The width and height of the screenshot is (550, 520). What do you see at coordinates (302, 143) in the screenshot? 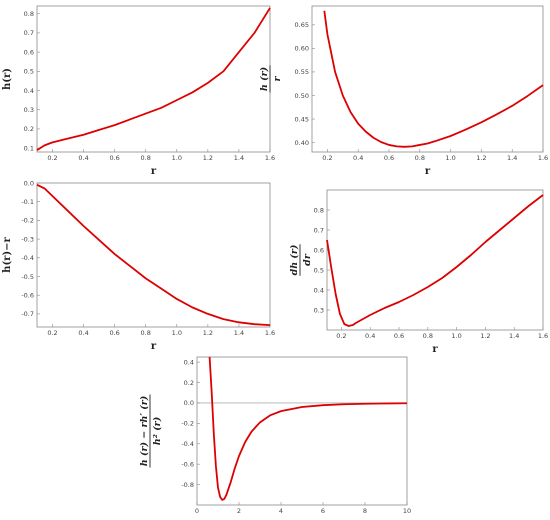
I see `y-tick-label: 0.40` at bounding box center [302, 143].